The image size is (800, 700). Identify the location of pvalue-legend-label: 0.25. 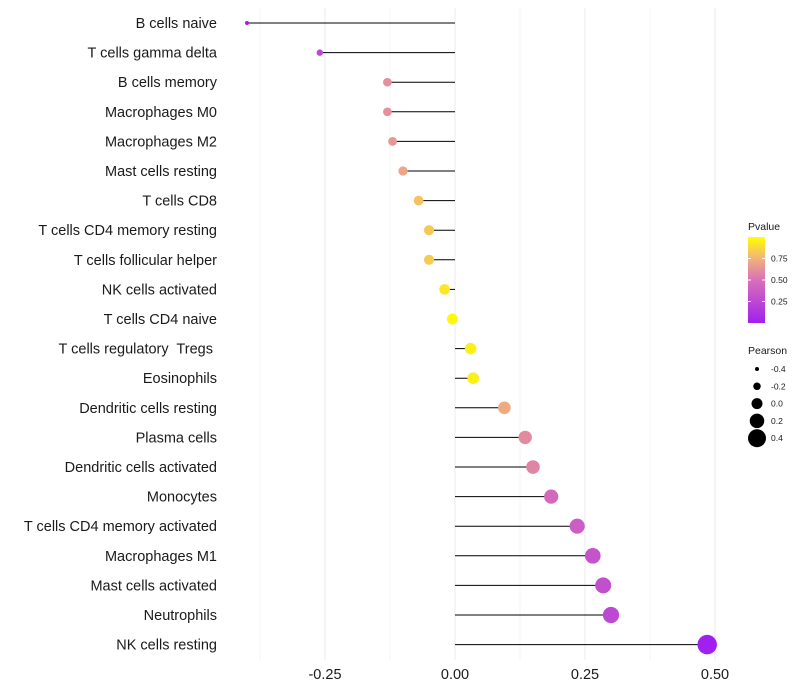
(779, 302).